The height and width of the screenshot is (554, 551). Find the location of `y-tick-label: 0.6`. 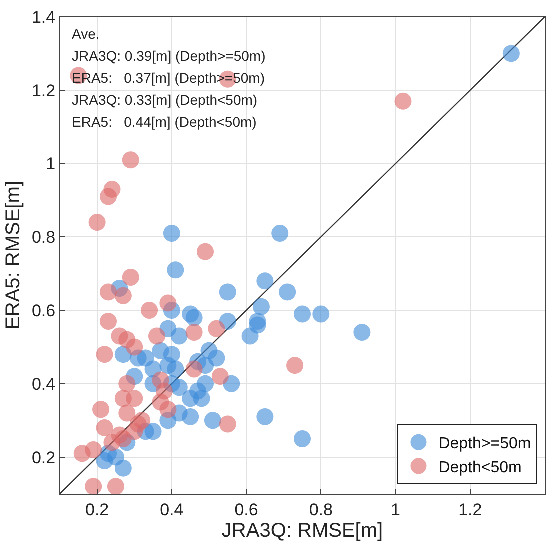

y-tick-label: 0.6 is located at coordinates (44, 310).